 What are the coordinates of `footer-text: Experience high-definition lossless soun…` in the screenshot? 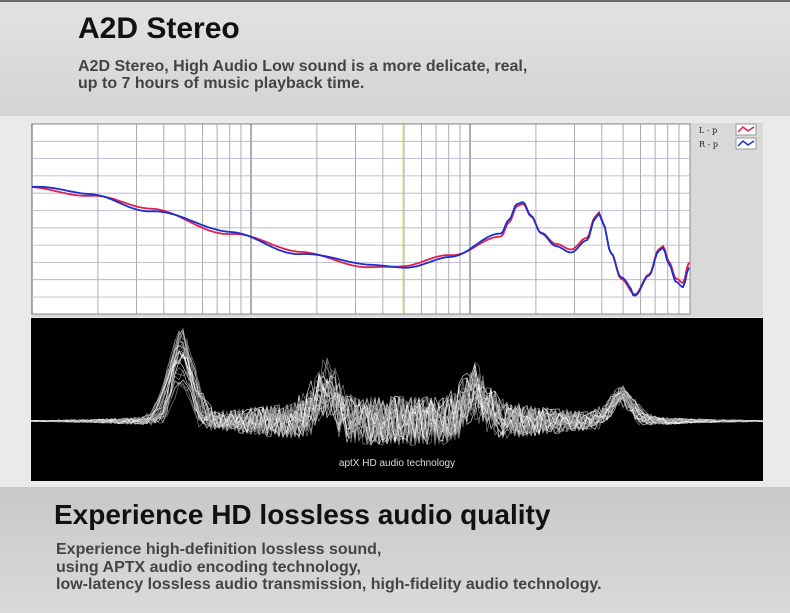 It's located at (329, 567).